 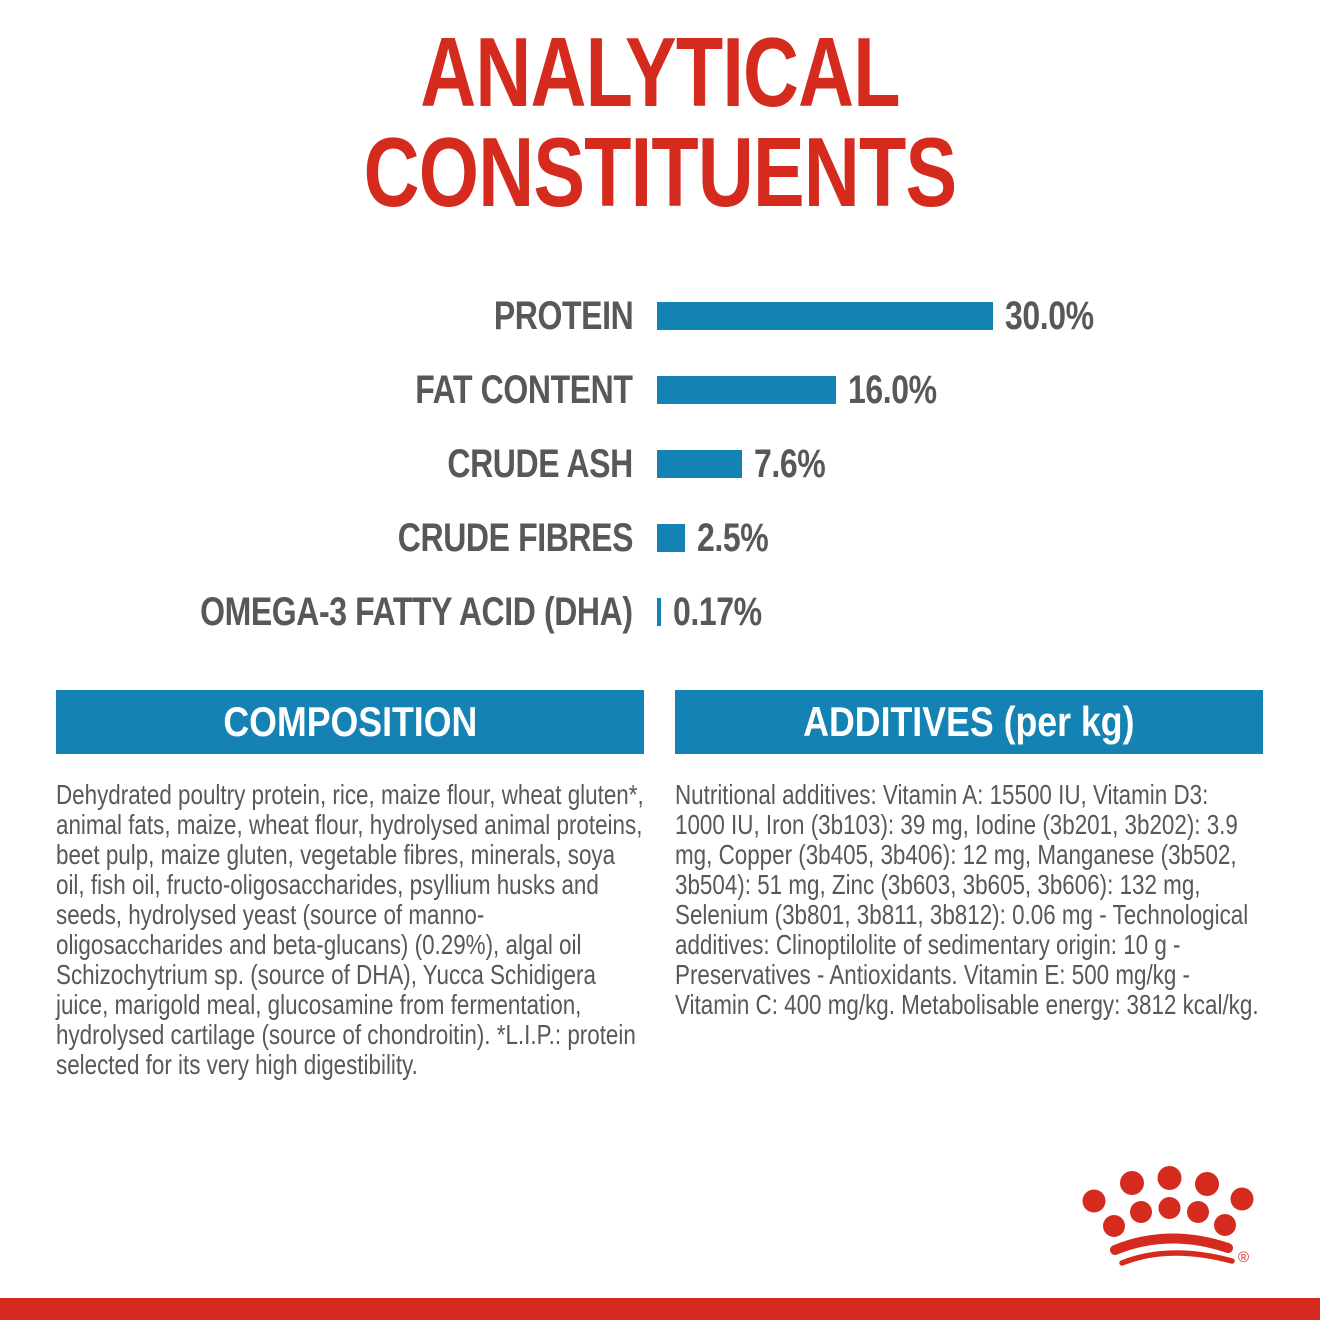 I want to click on chart-value-label: 2.5%, so click(x=733, y=537).